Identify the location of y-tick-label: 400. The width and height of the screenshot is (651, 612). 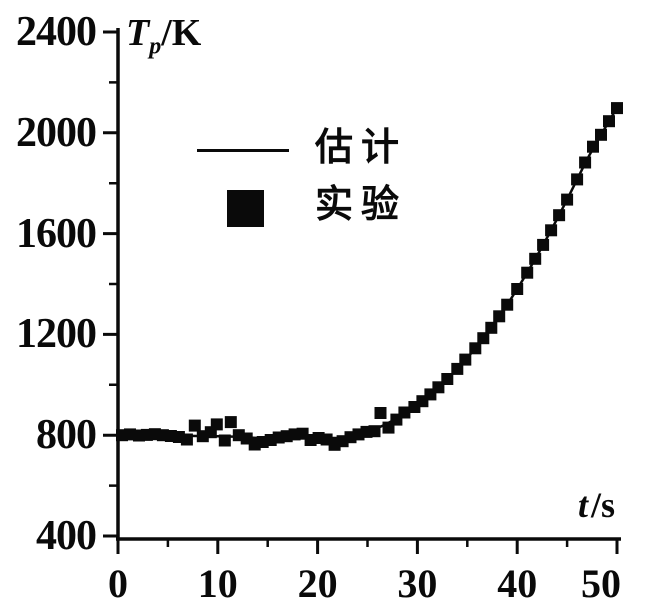
(66, 536).